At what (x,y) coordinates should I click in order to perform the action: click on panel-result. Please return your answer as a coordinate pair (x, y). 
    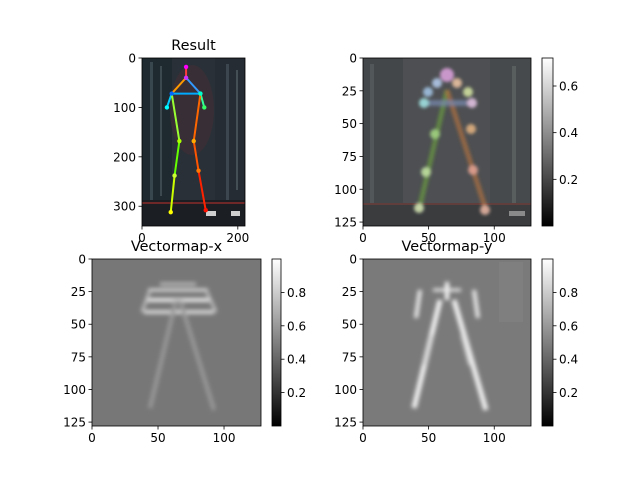
    Looking at the image, I should click on (193, 142).